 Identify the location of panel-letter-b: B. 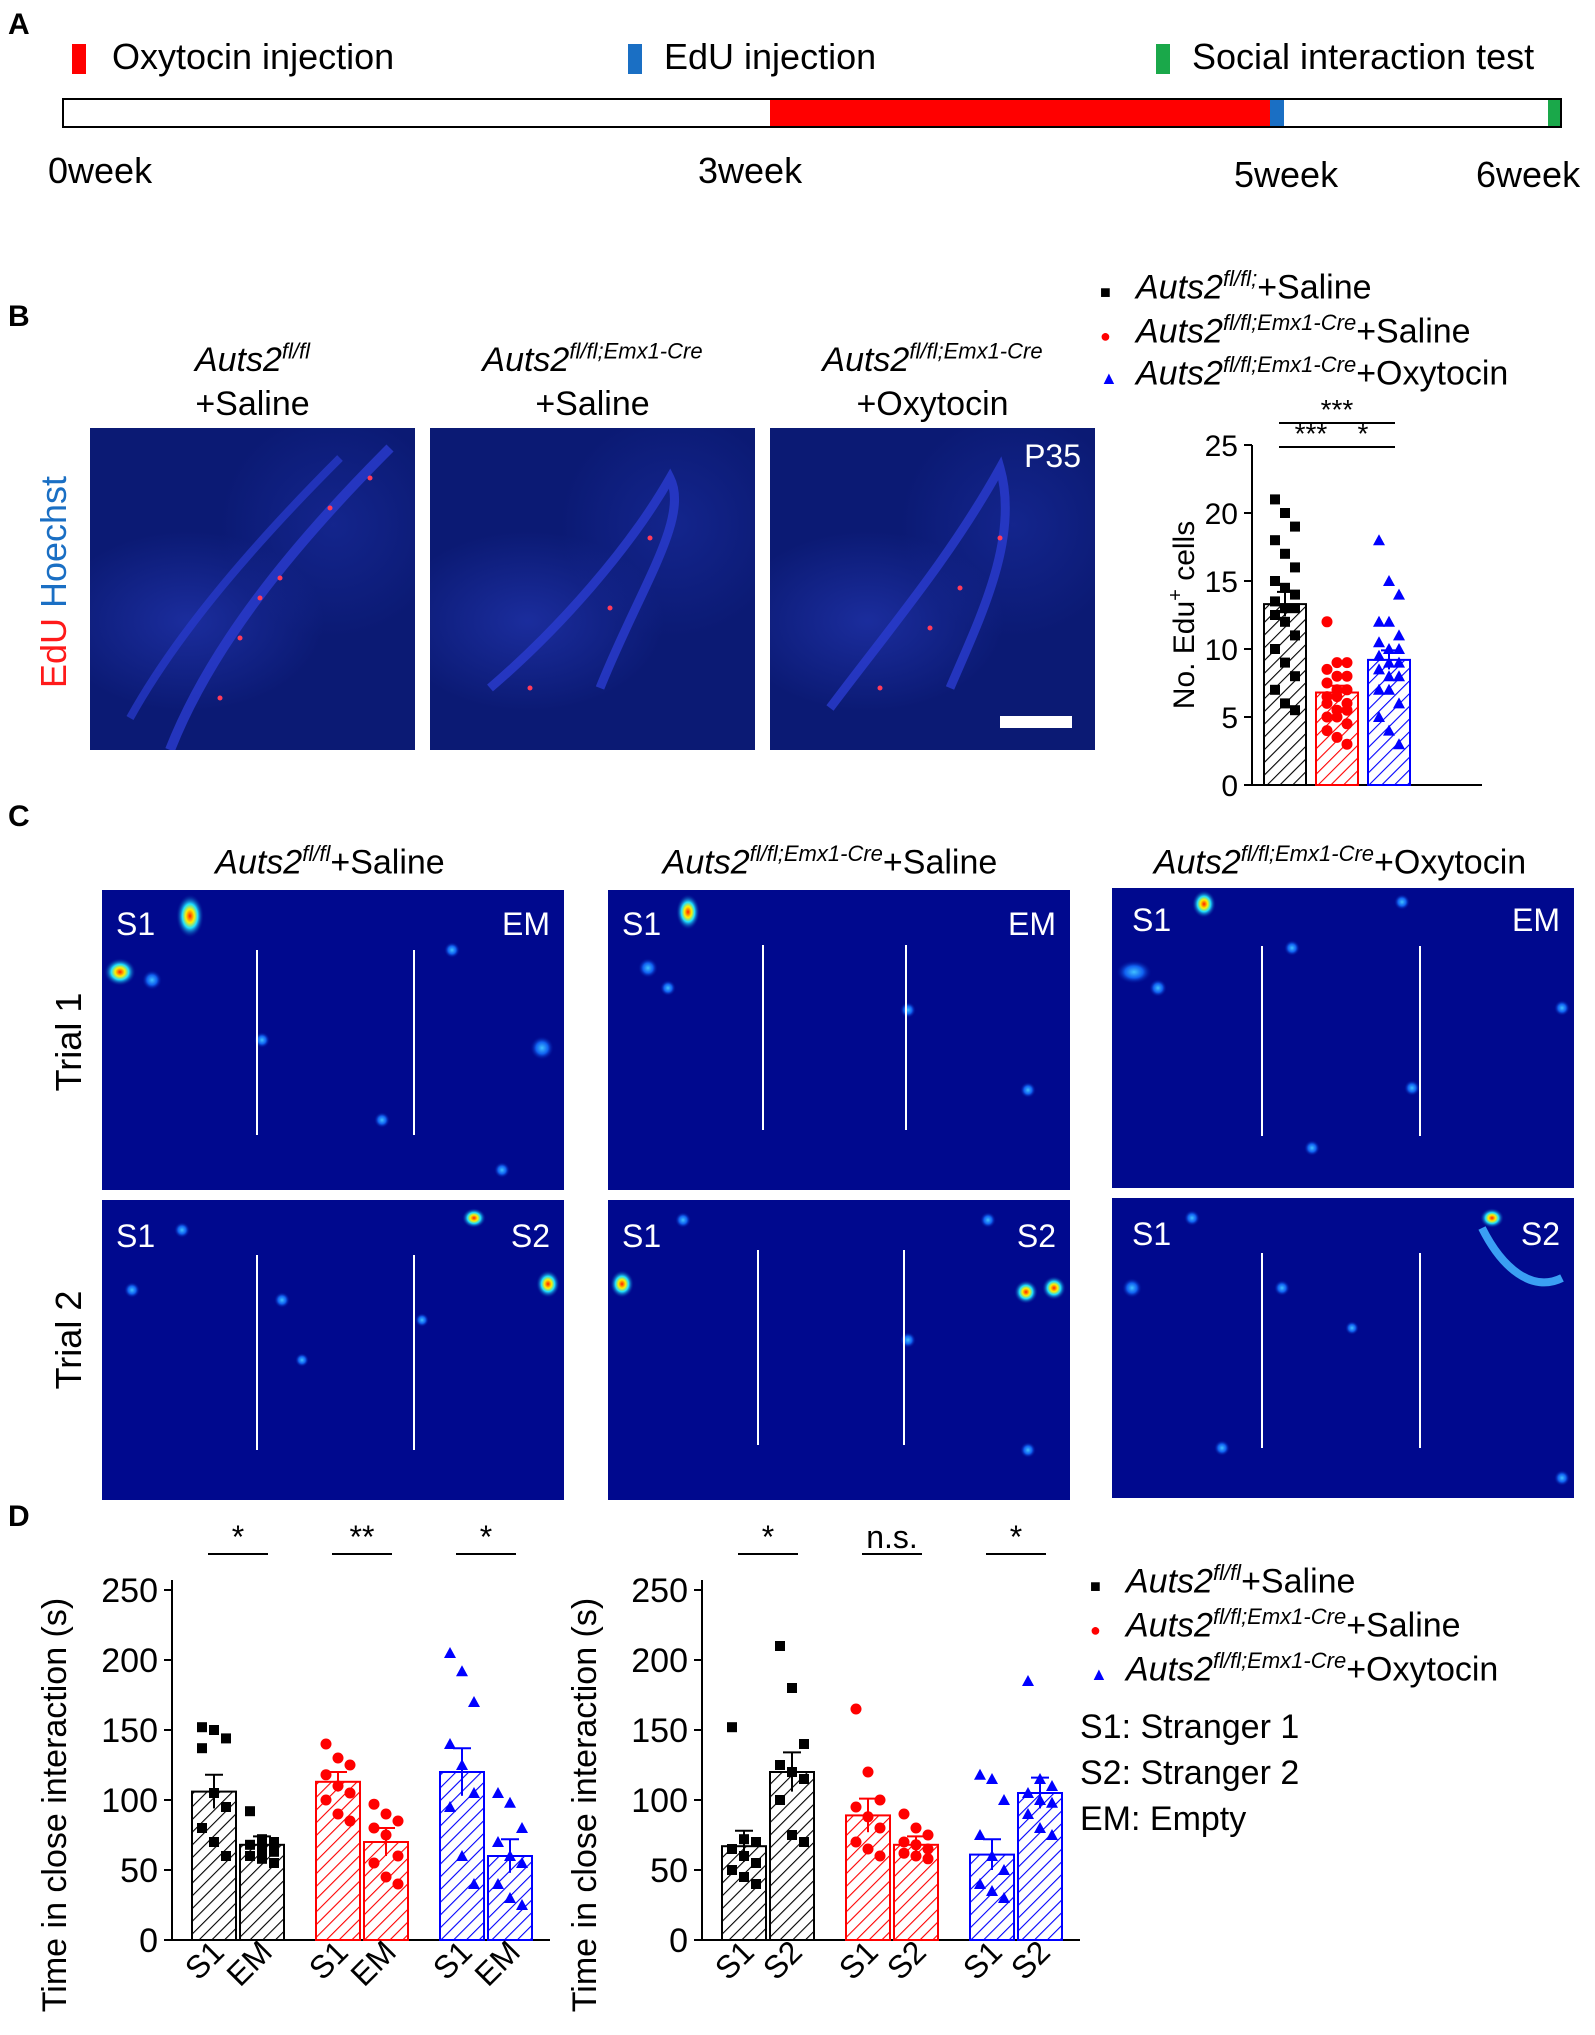
(19, 316).